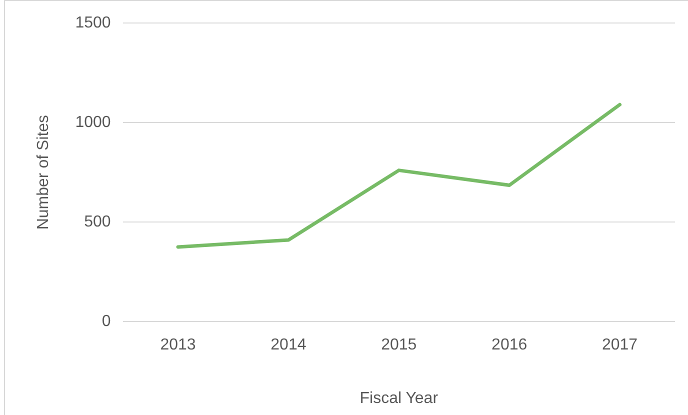 The height and width of the screenshot is (415, 688). Describe the element at coordinates (399, 345) in the screenshot. I see `x-tick-label: 2015` at that location.